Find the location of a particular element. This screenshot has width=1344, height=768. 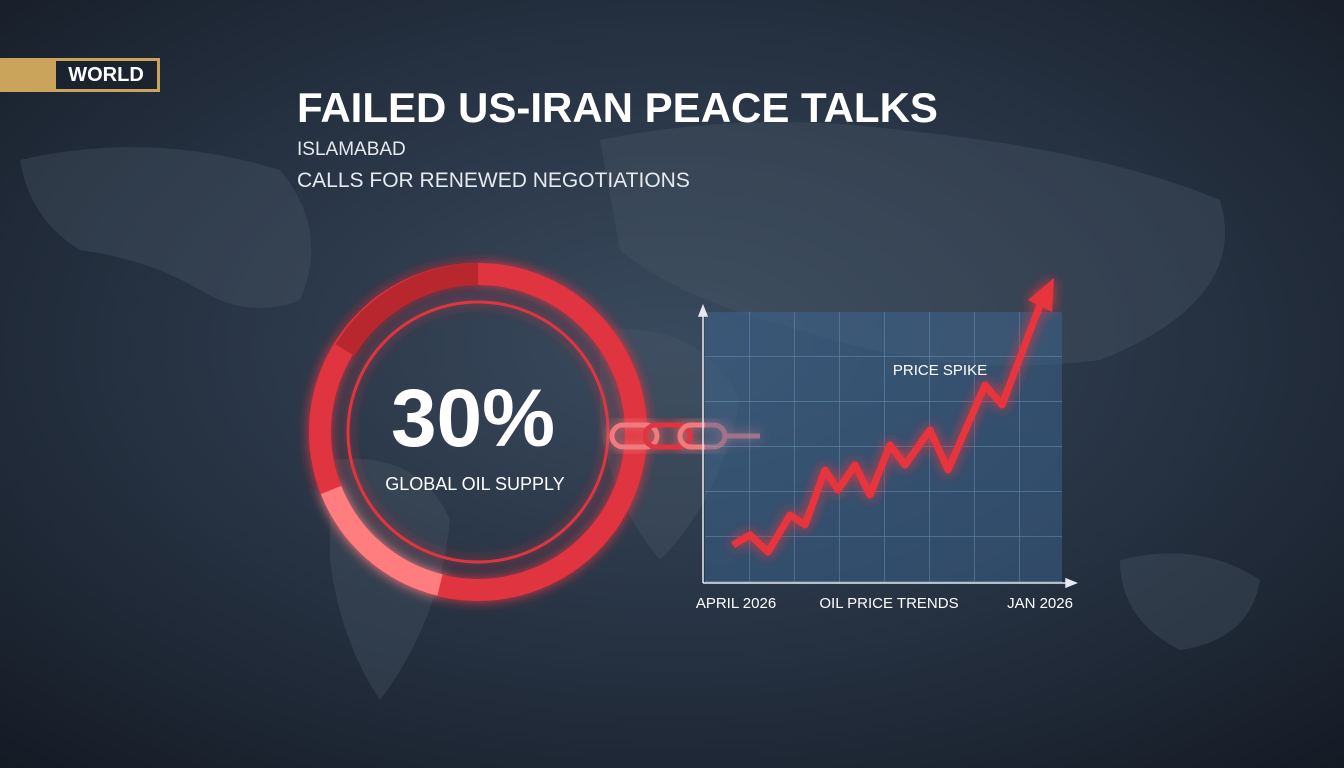

annotation: PRICE SPIKE is located at coordinates (940, 370).